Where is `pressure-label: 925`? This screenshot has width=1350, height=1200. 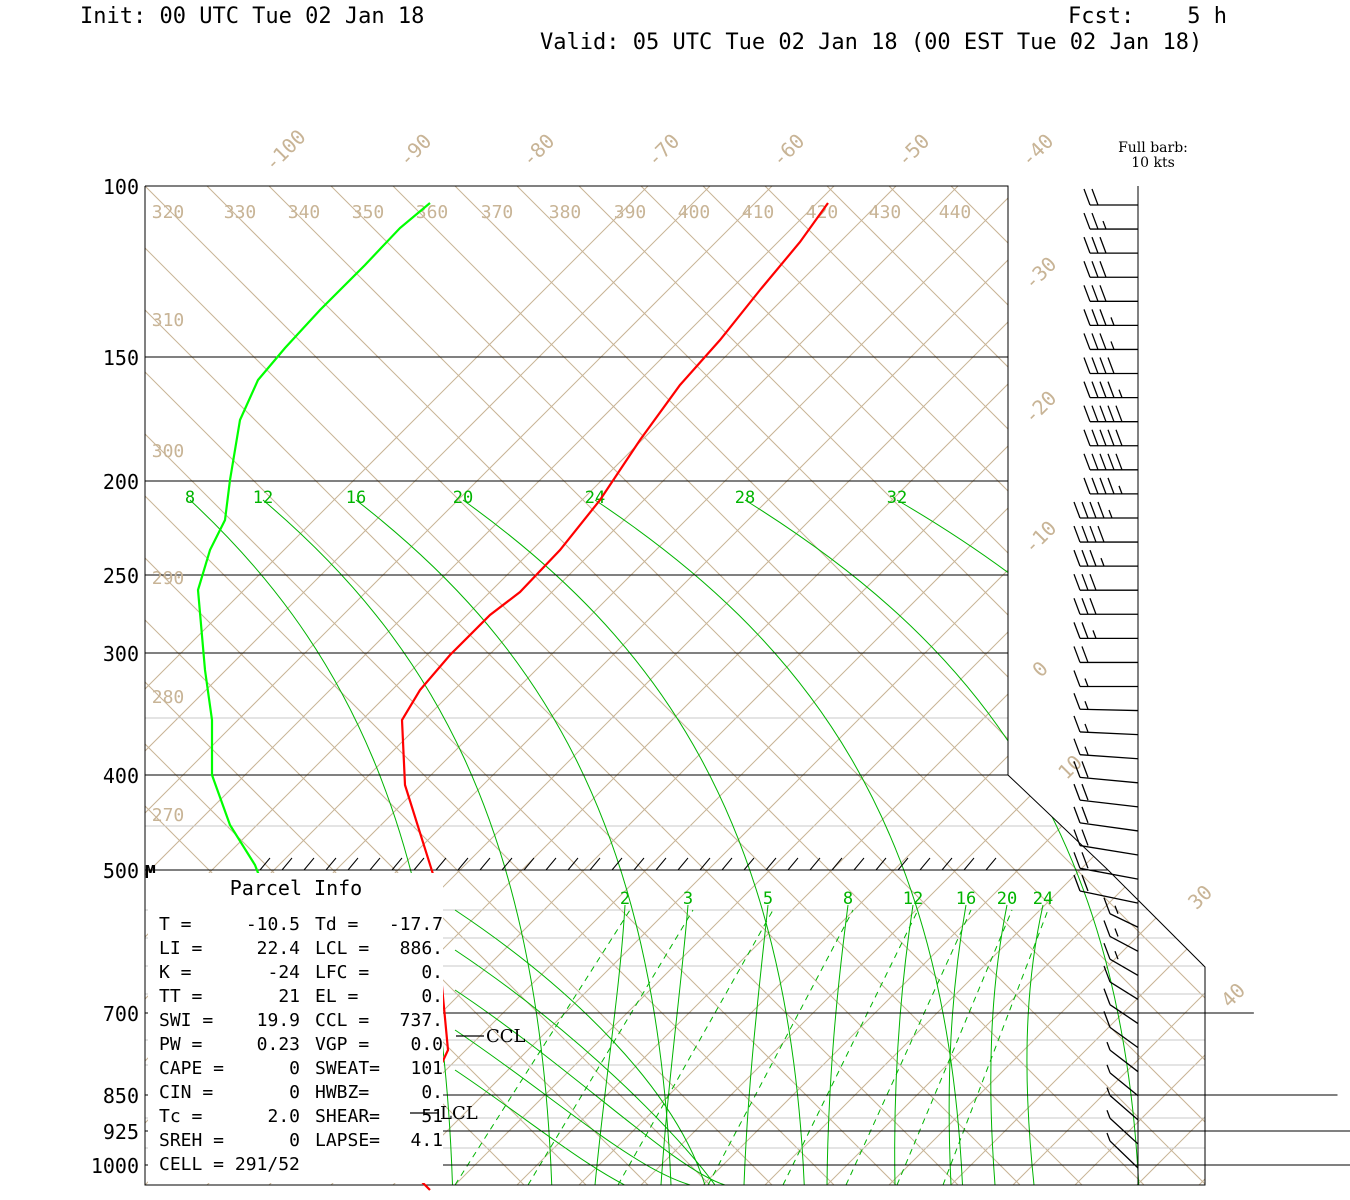 pressure-label: 925 is located at coordinates (121, 1132).